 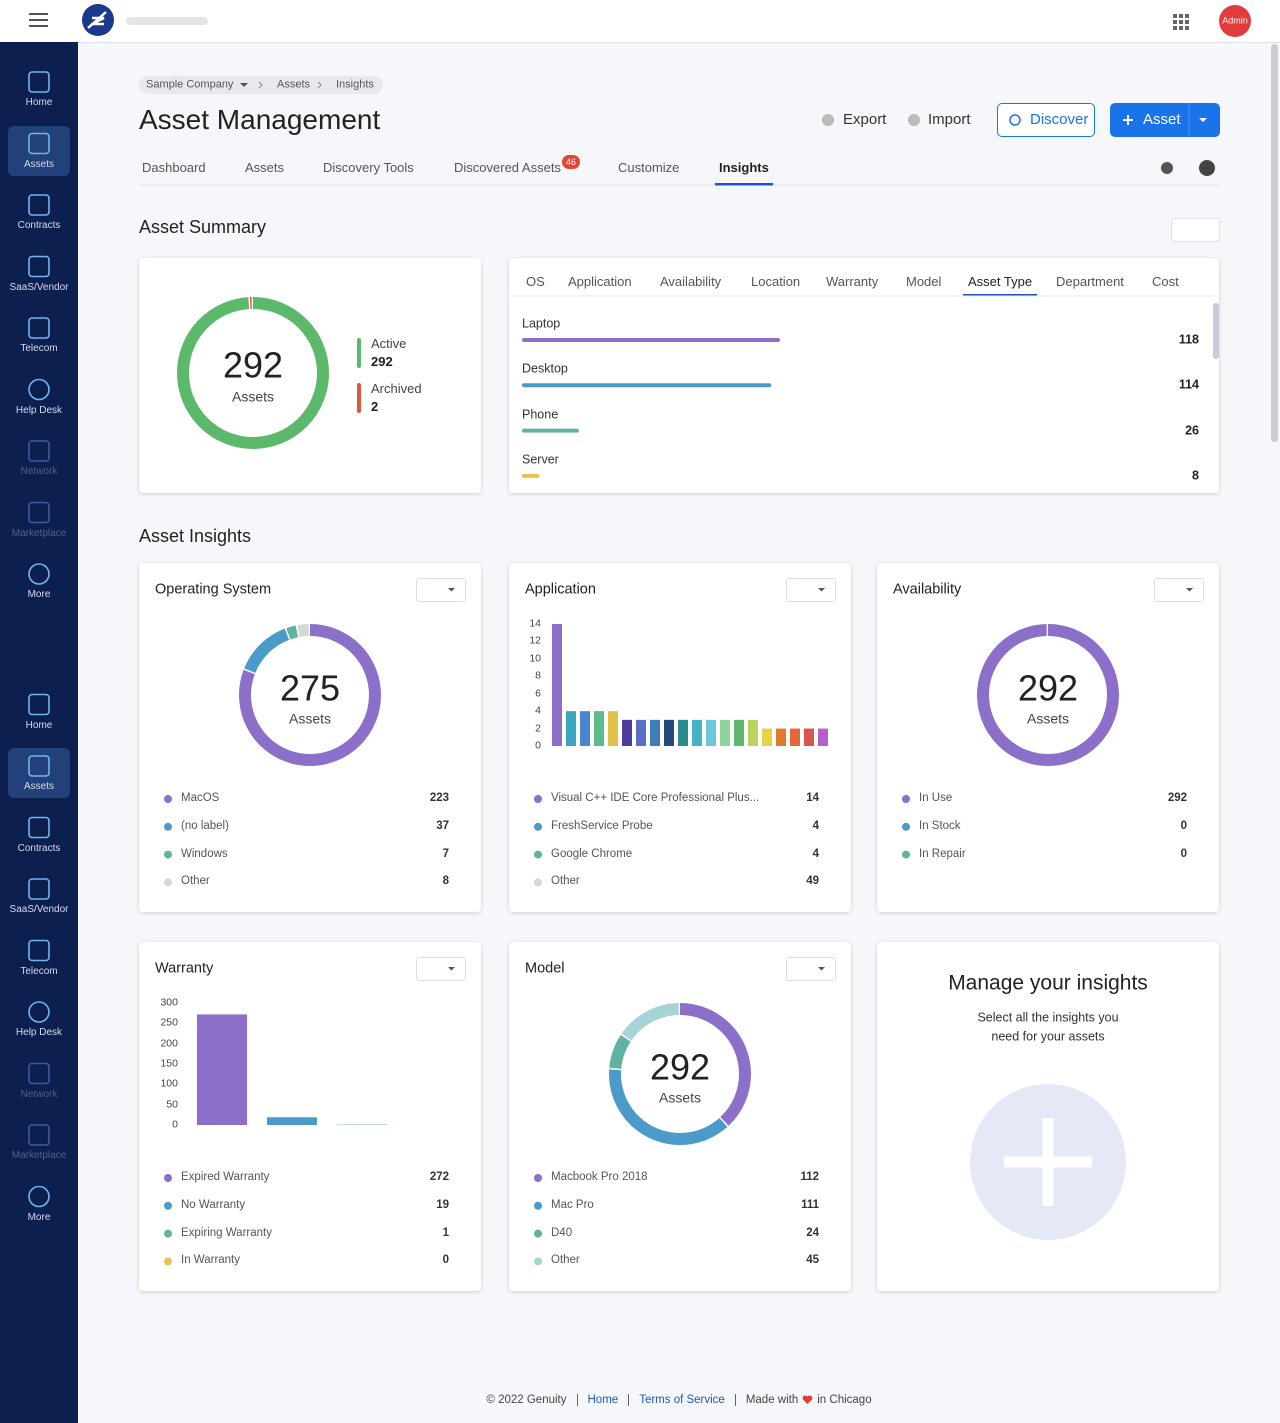 What do you see at coordinates (526, 1400) in the screenshot?
I see `footer-text: © 2022 Genuity` at bounding box center [526, 1400].